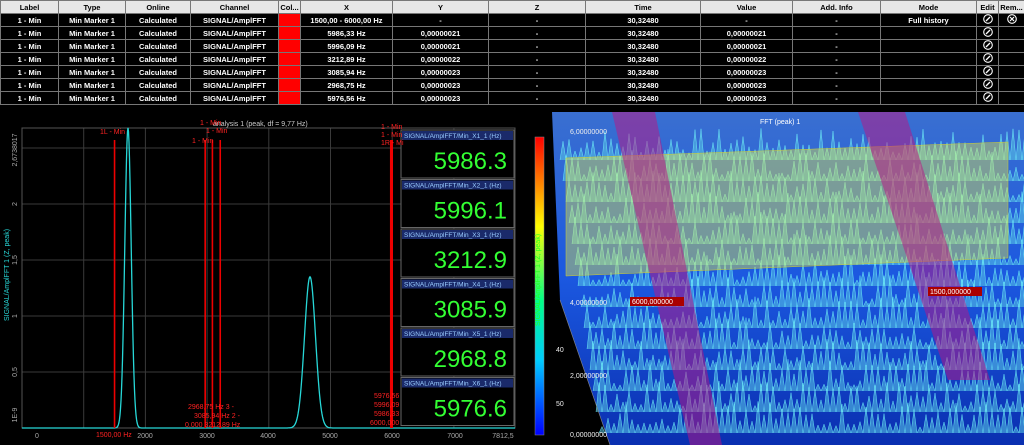  What do you see at coordinates (560, 404) in the screenshot?
I see `waterfall-axis-label: 50` at bounding box center [560, 404].